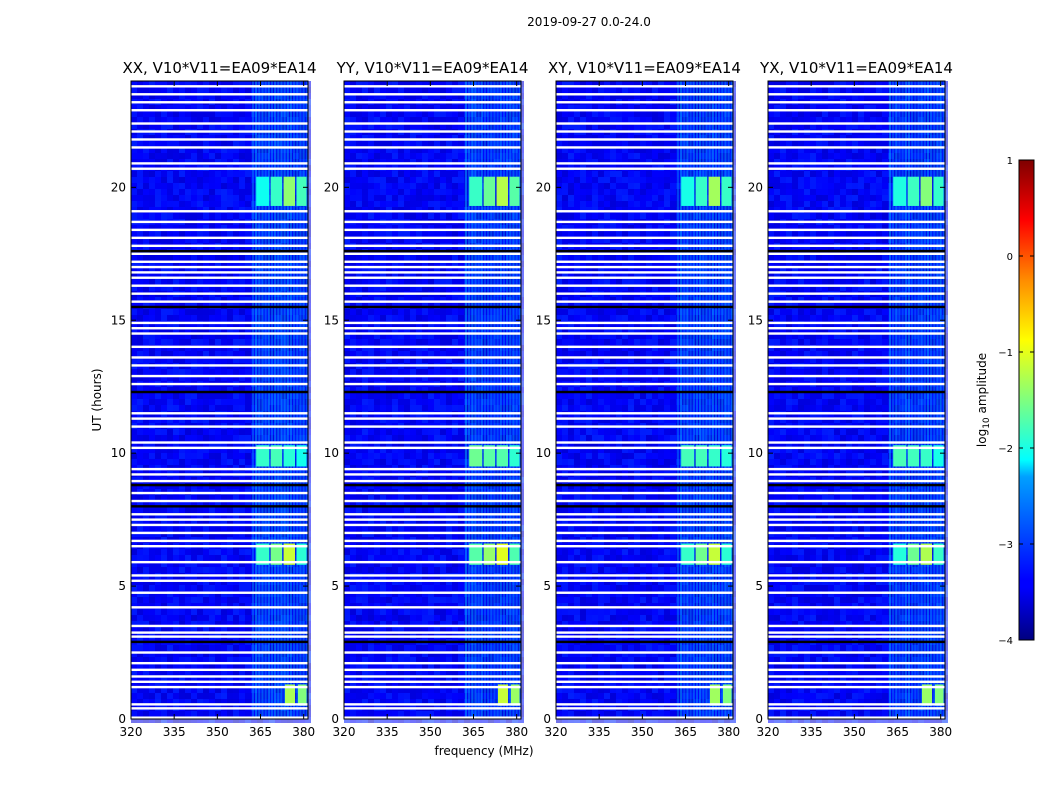 The width and height of the screenshot is (1050, 800). Describe the element at coordinates (1005, 641) in the screenshot. I see `colorbar-tick-label: −4` at that location.